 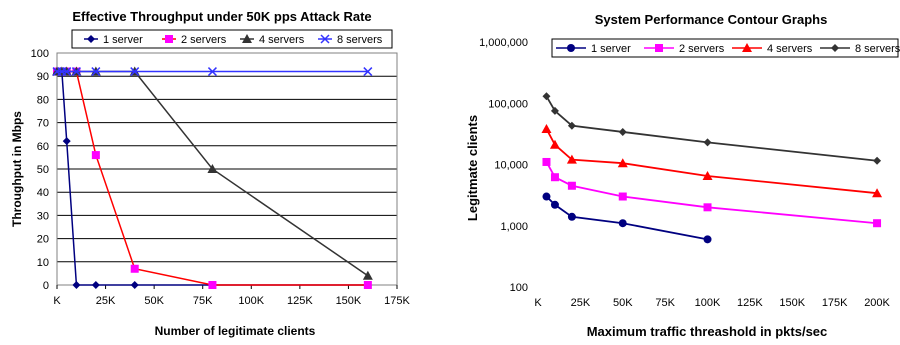 What do you see at coordinates (43, 263) in the screenshot?
I see `y-tick-label-10: 10` at bounding box center [43, 263].